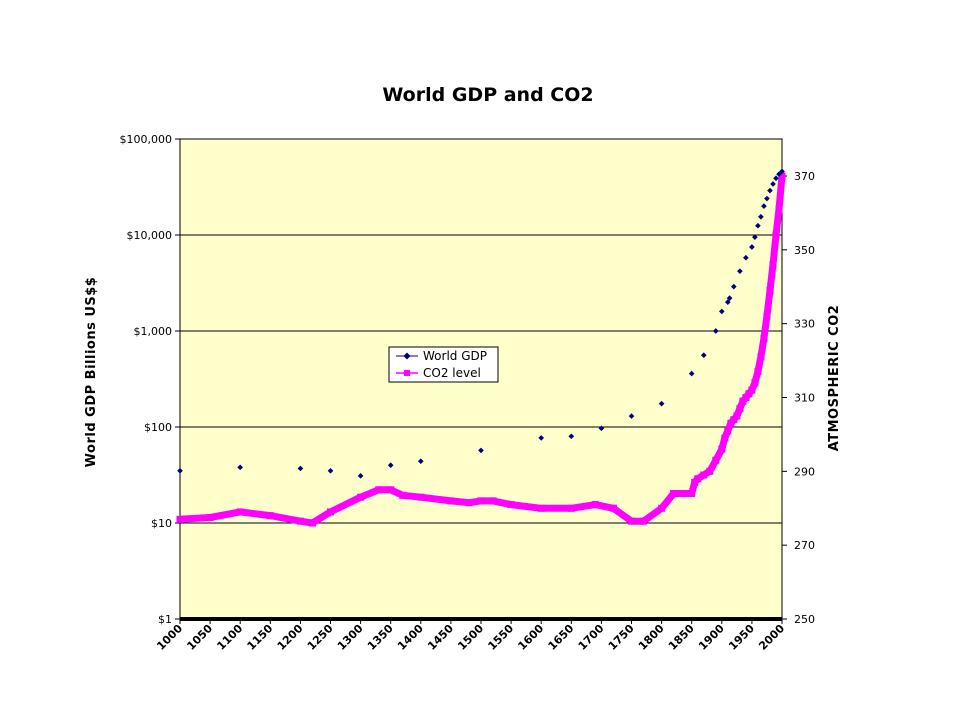 This screenshot has height=720, width=960. What do you see at coordinates (158, 427) in the screenshot?
I see `y-tick-label: $100` at bounding box center [158, 427].